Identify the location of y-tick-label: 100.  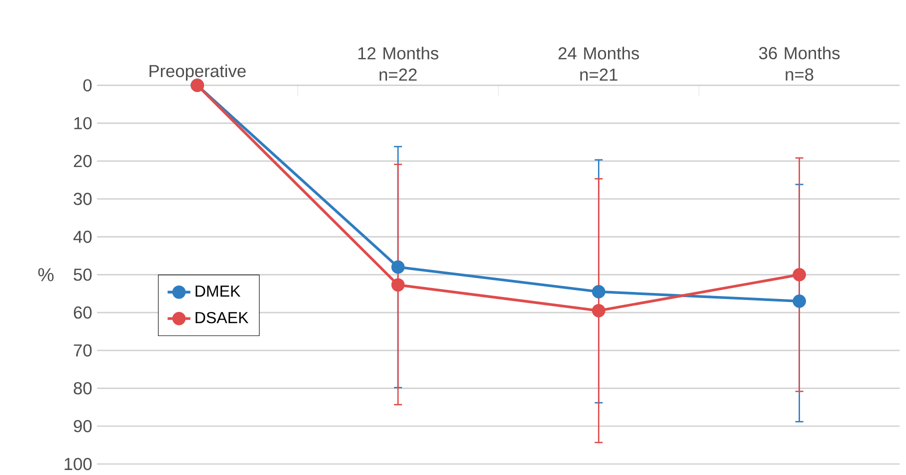
(78, 464).